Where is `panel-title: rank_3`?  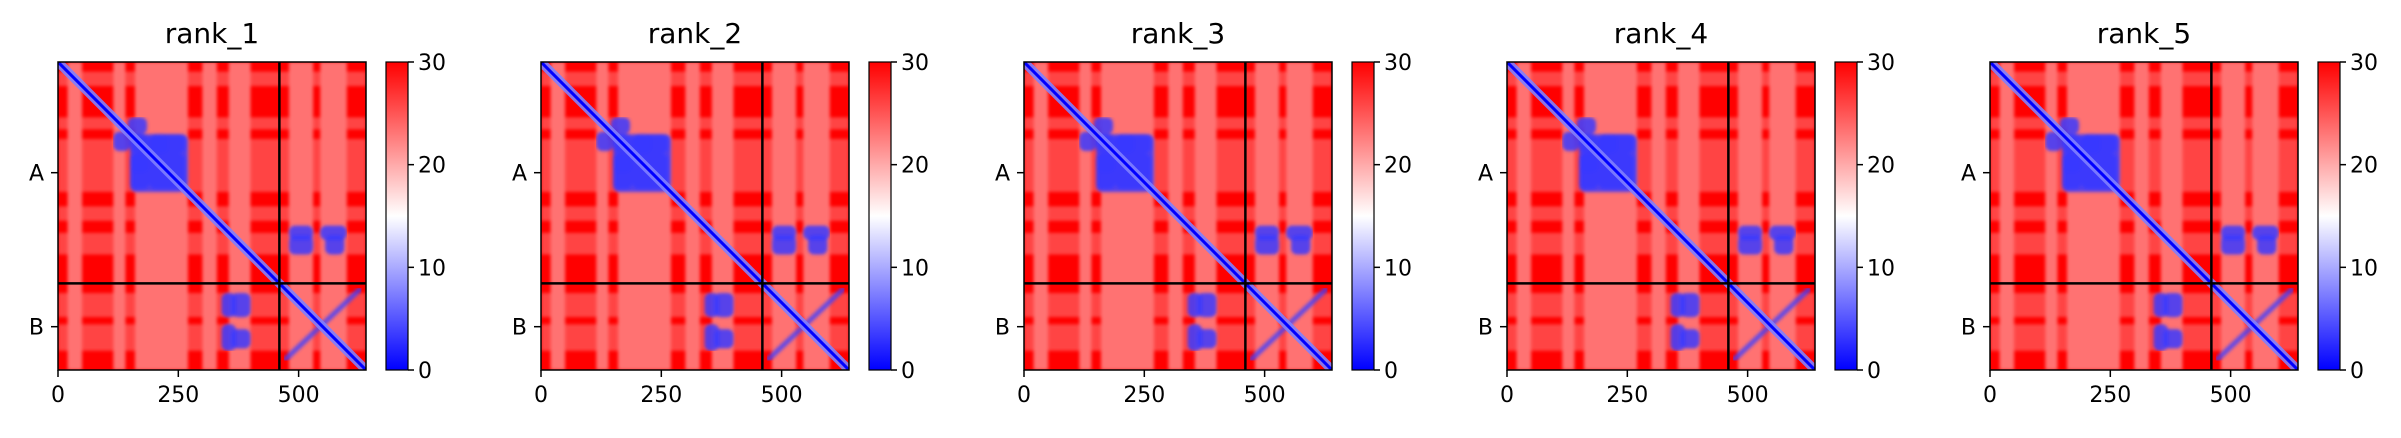 panel-title: rank_3 is located at coordinates (1178, 33).